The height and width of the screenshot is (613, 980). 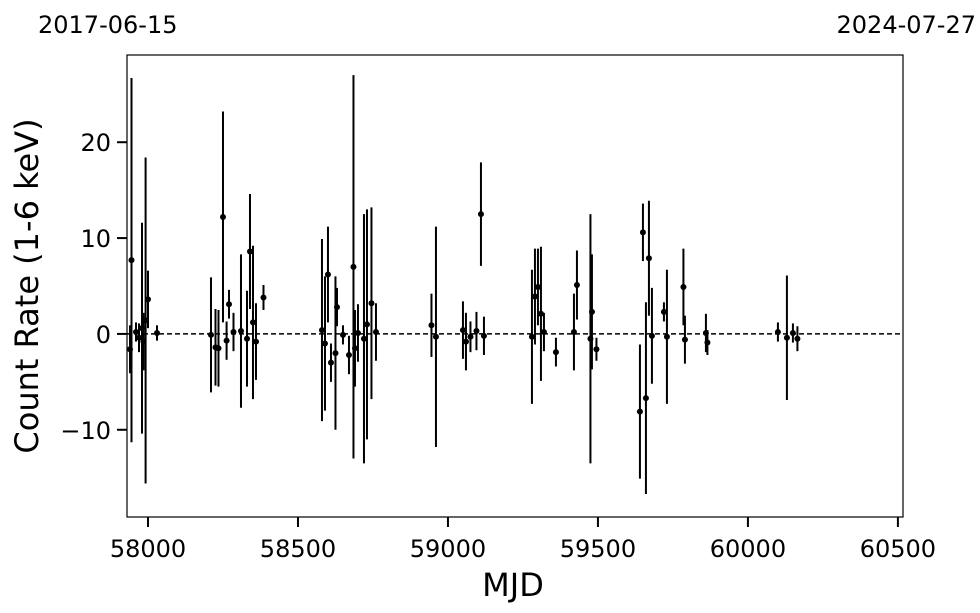 What do you see at coordinates (513, 585) in the screenshot?
I see `x-axis-label: MJD` at bounding box center [513, 585].